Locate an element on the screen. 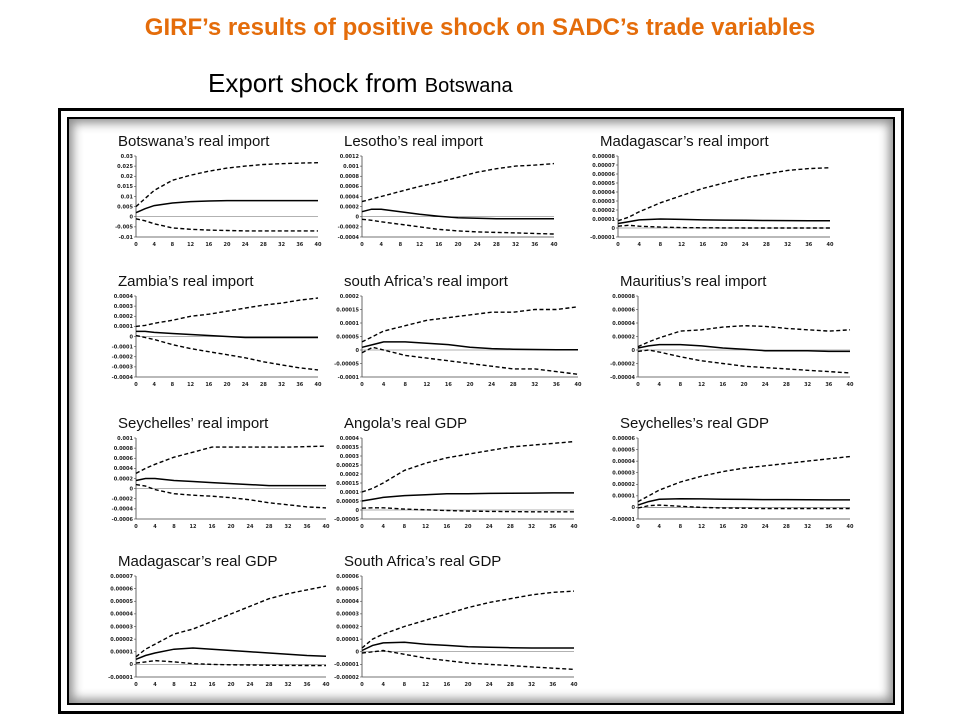 This screenshot has width=960, height=720. y-tick-label: 0.01 is located at coordinates (127, 197).